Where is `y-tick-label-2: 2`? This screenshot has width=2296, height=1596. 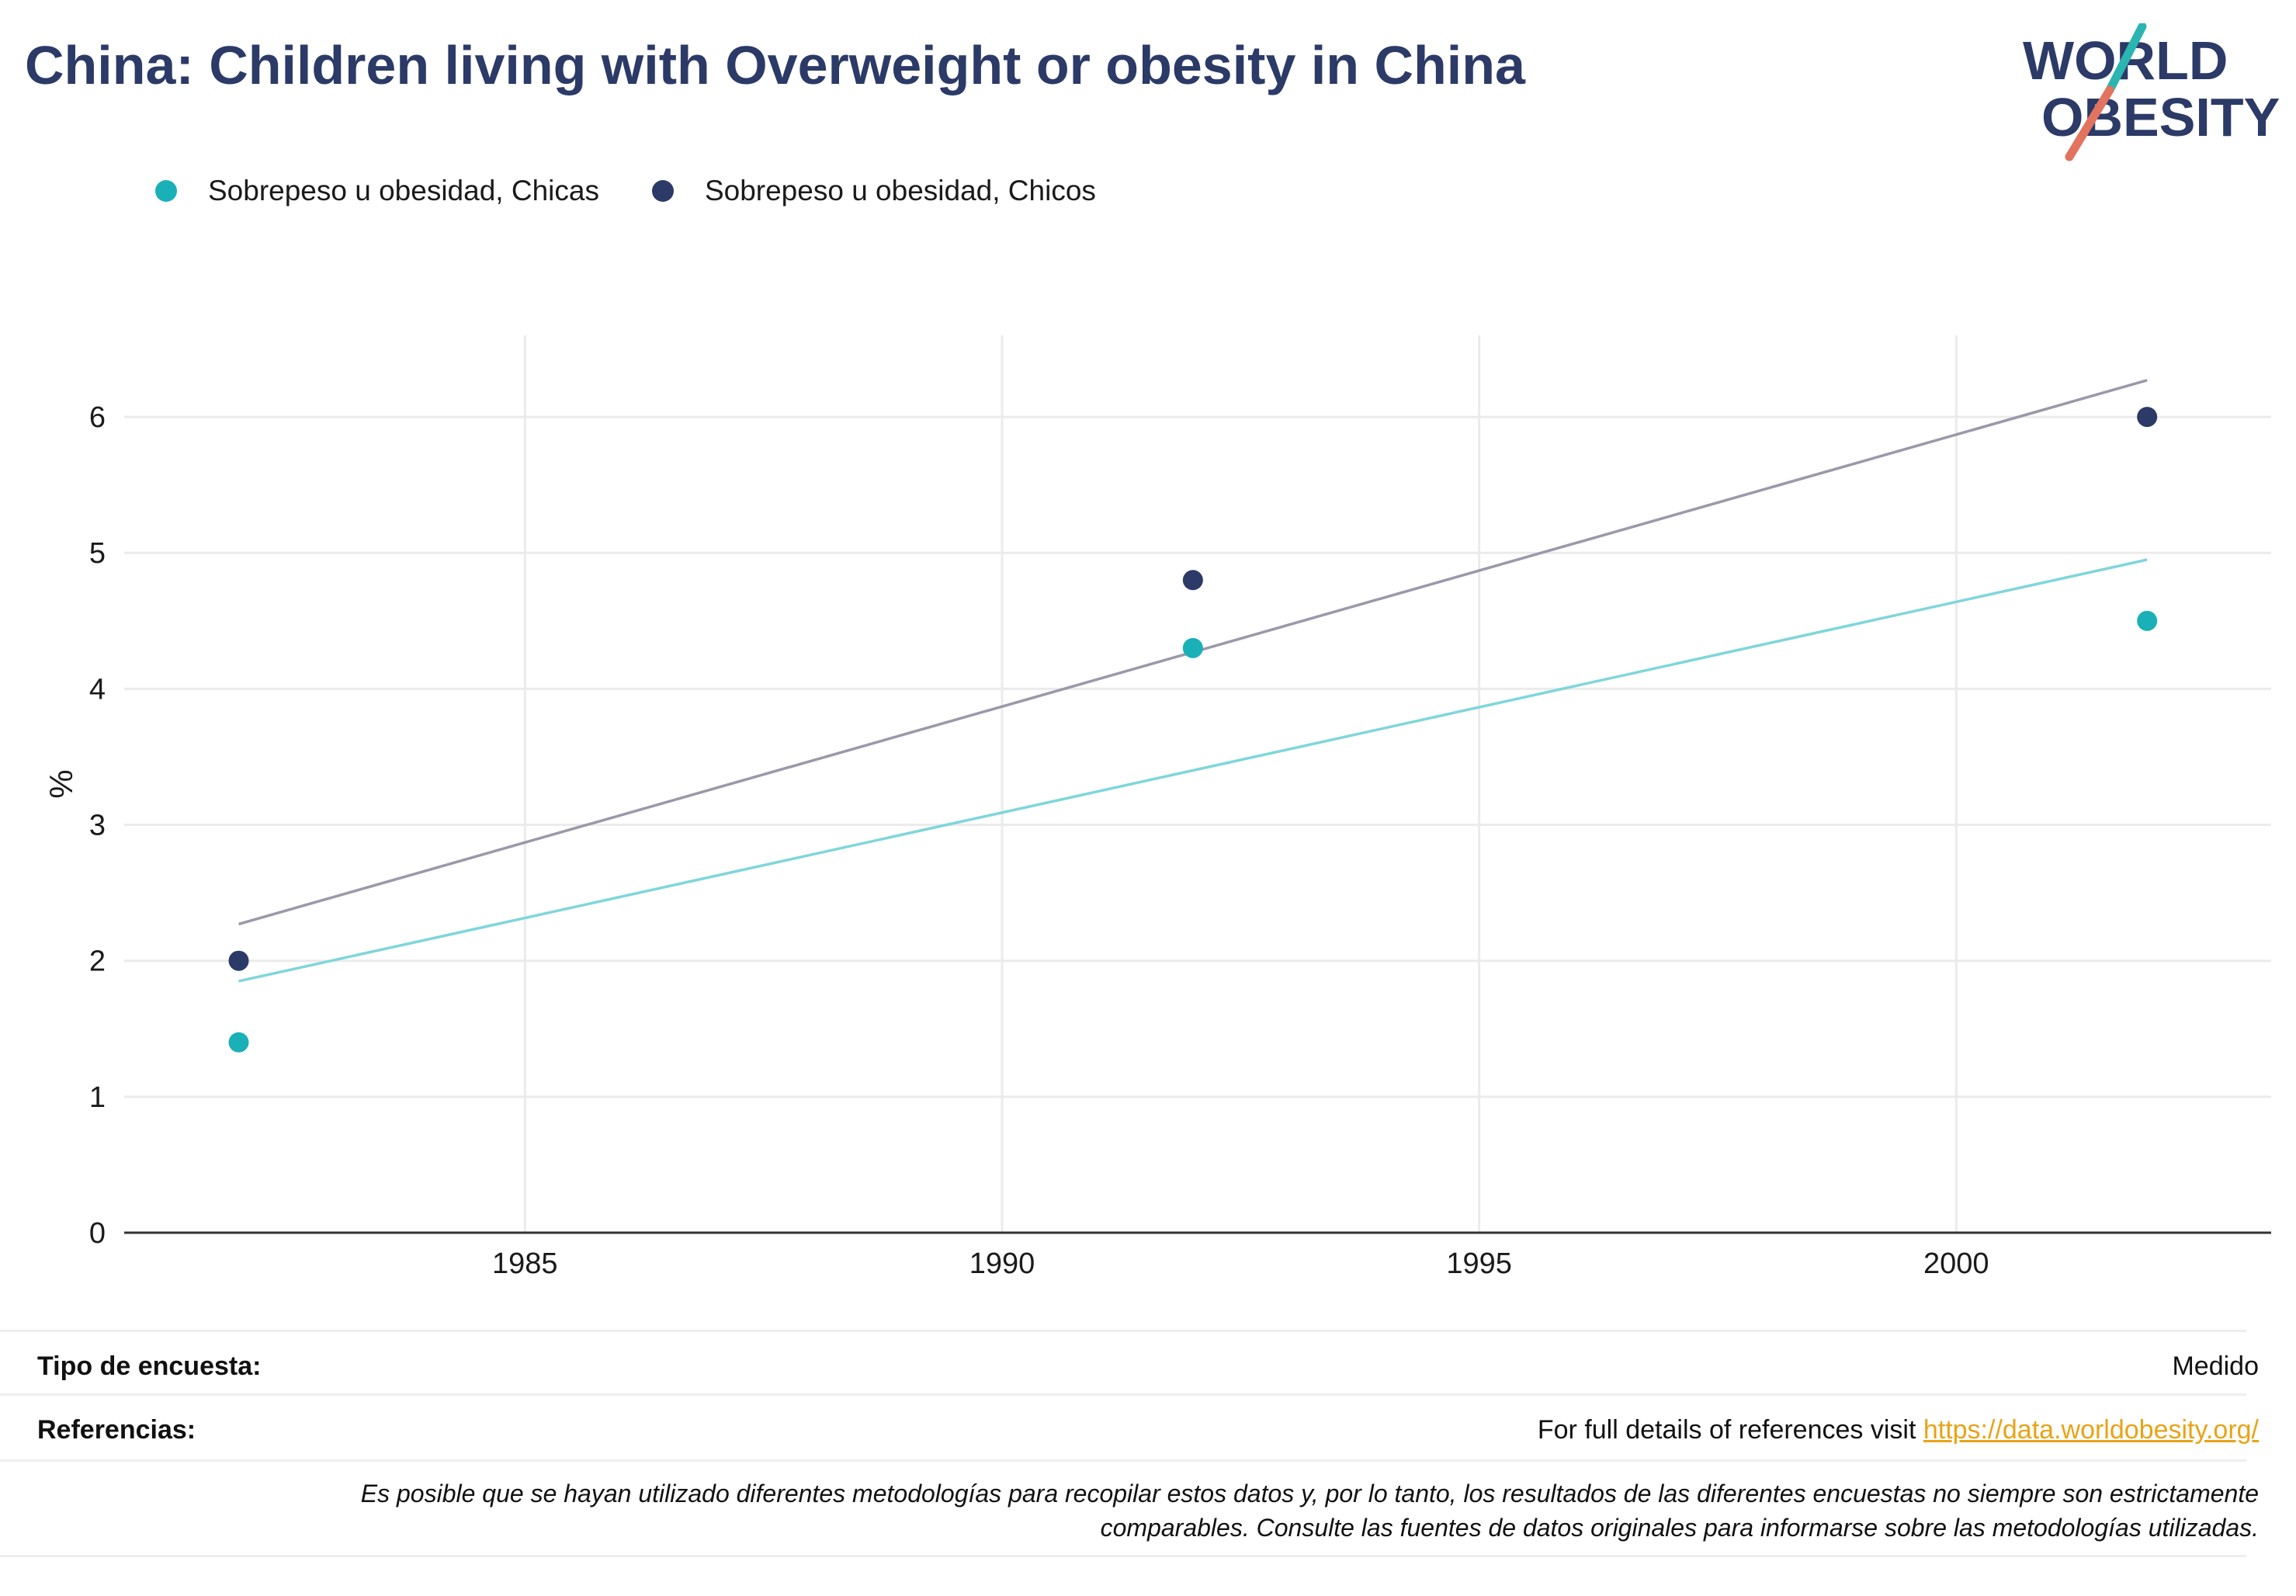 y-tick-label-2: 2 is located at coordinates (97, 961).